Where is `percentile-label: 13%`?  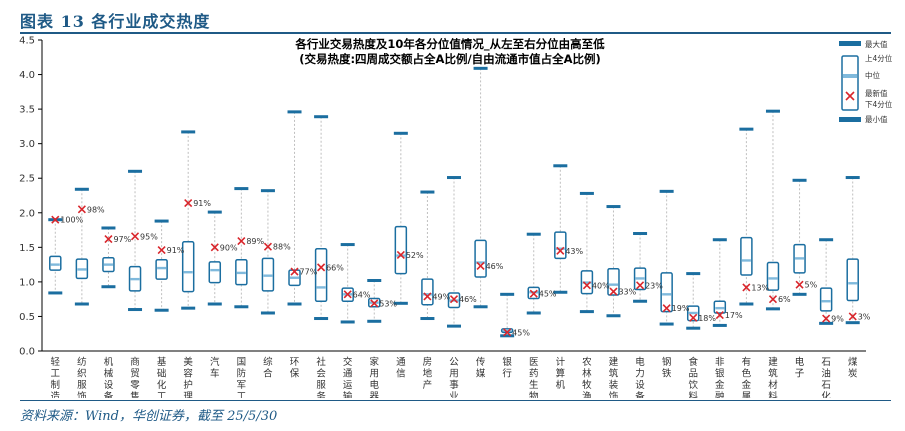 percentile-label: 13% is located at coordinates (760, 287).